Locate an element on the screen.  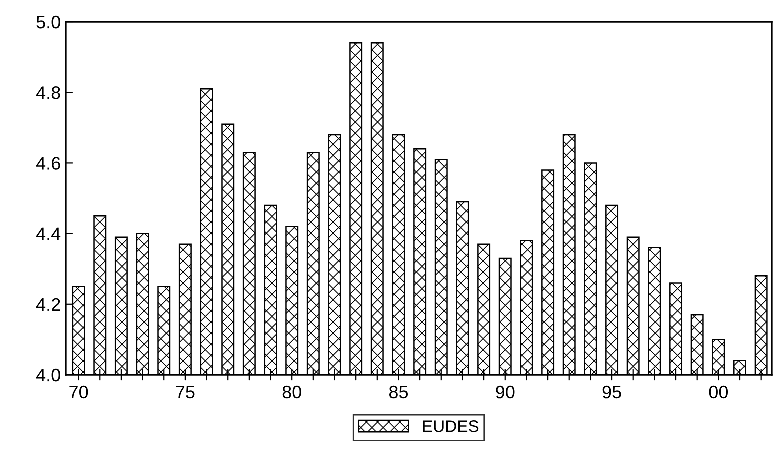
y-tick-label: 4.4 is located at coordinates (48, 234).